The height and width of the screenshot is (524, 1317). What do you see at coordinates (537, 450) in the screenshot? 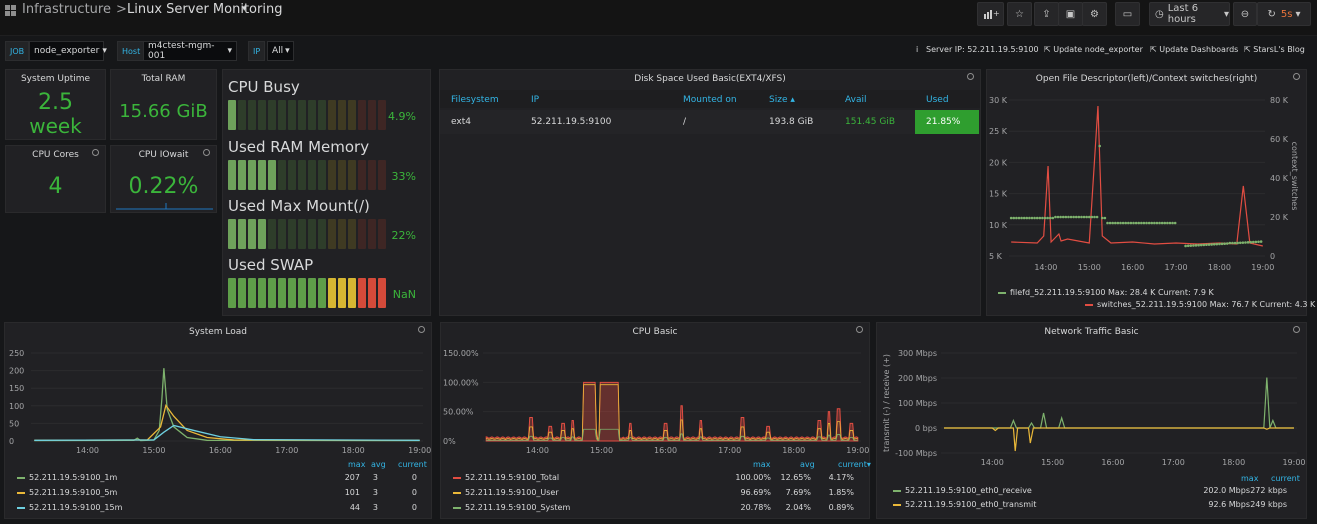
I see `cpu-x-tick: 14:00` at bounding box center [537, 450].